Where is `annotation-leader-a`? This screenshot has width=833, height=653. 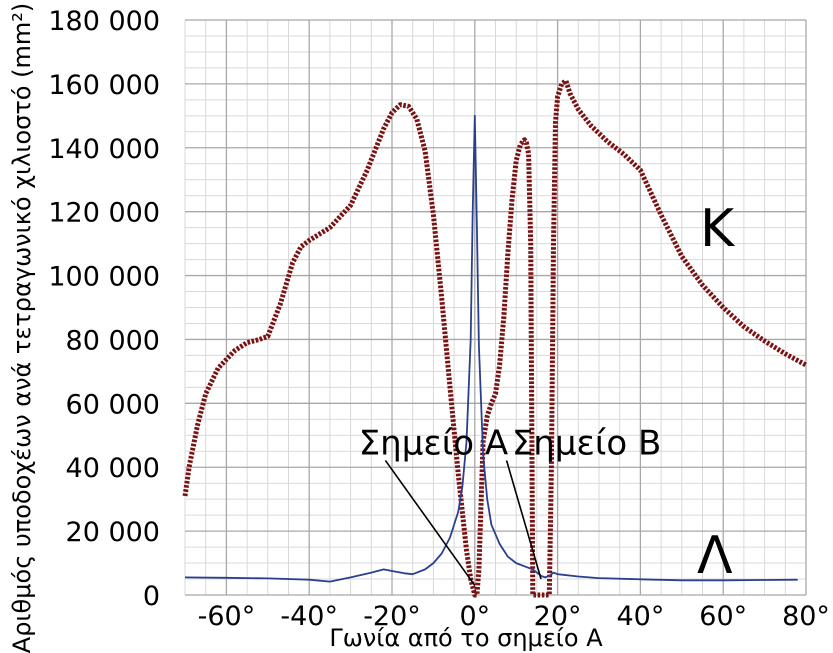 annotation-leader-a is located at coordinates (430, 522).